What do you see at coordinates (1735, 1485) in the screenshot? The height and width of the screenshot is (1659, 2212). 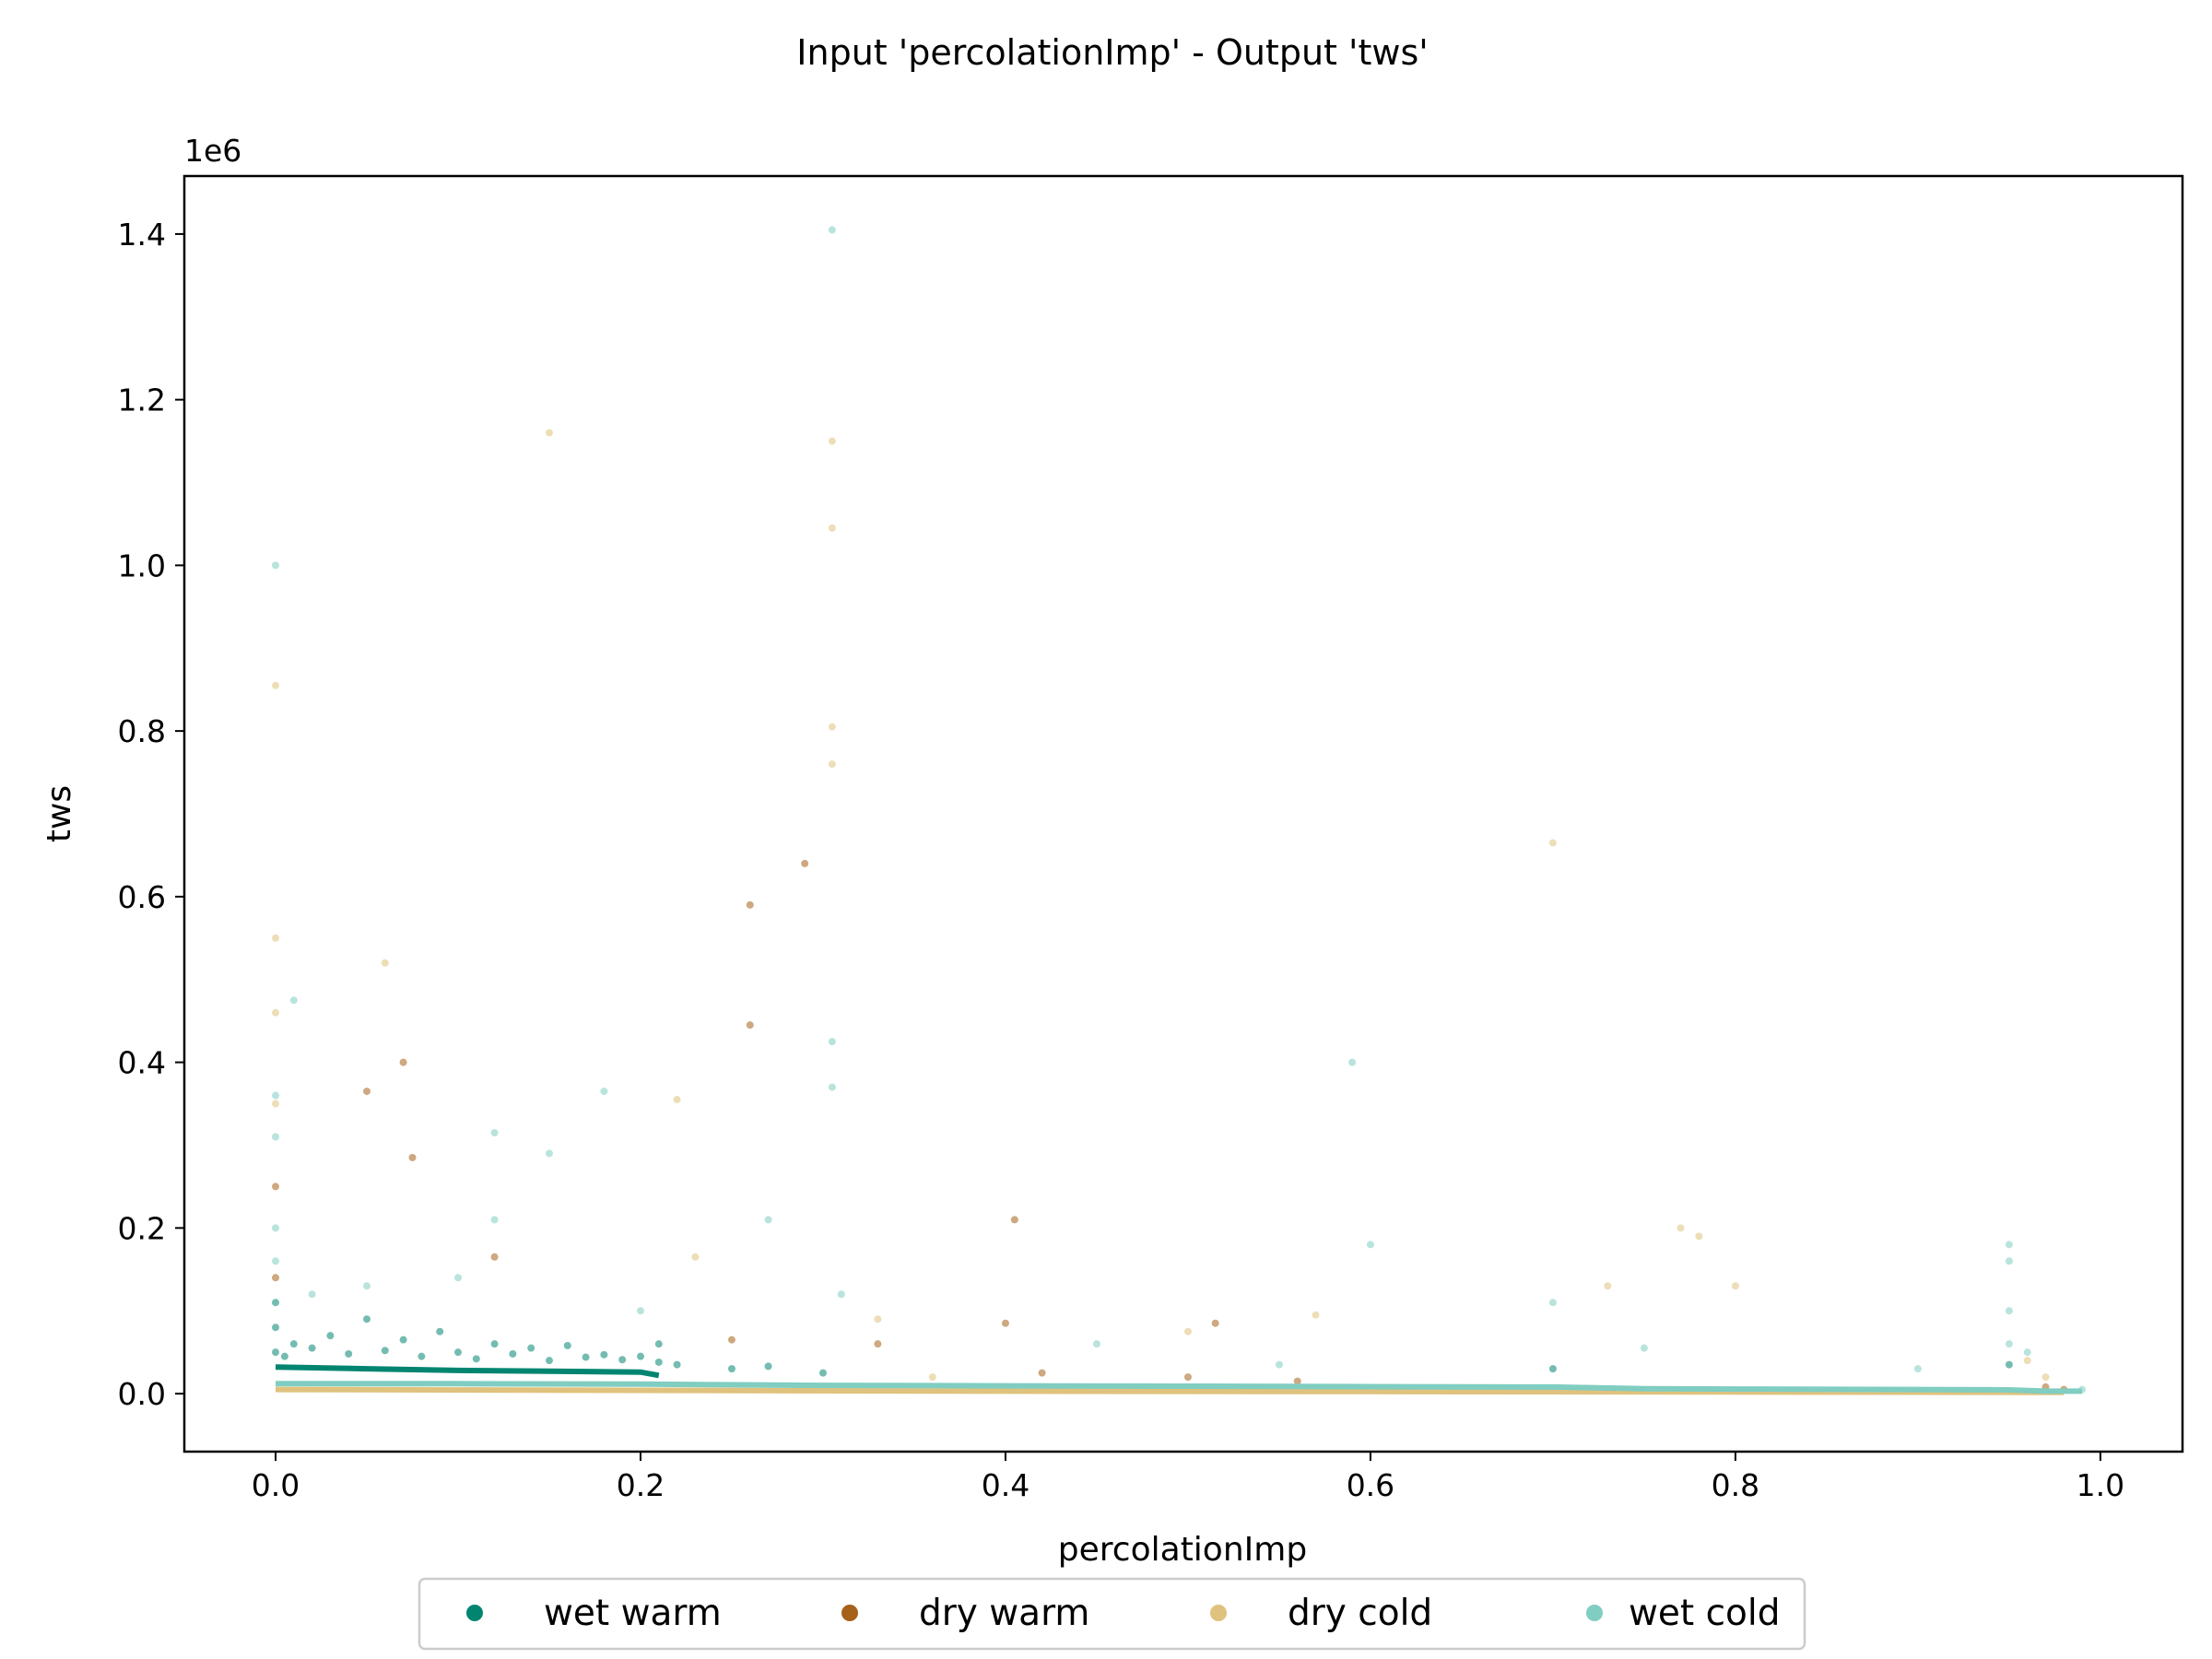 I see `x-tick-label: 0.8` at bounding box center [1735, 1485].